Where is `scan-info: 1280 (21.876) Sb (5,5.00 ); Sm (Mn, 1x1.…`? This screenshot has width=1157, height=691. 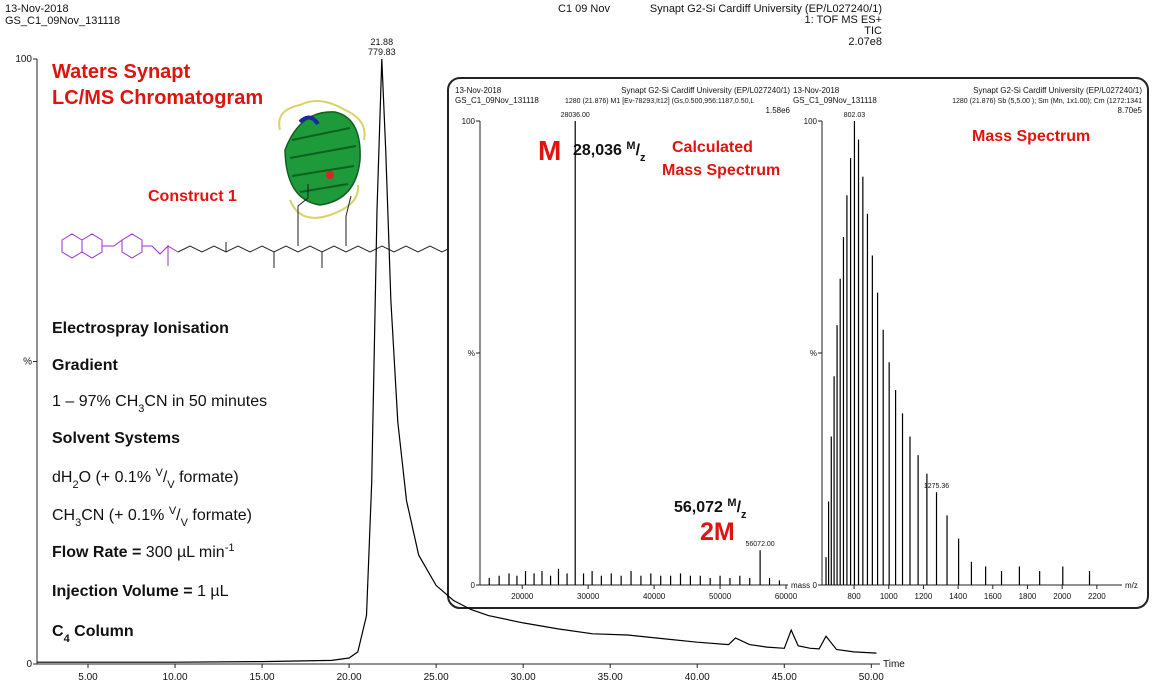
scan-info: 1280 (21.876) Sb (5,5.00 ); Sm (Mn, 1x1.… is located at coordinates (1047, 101).